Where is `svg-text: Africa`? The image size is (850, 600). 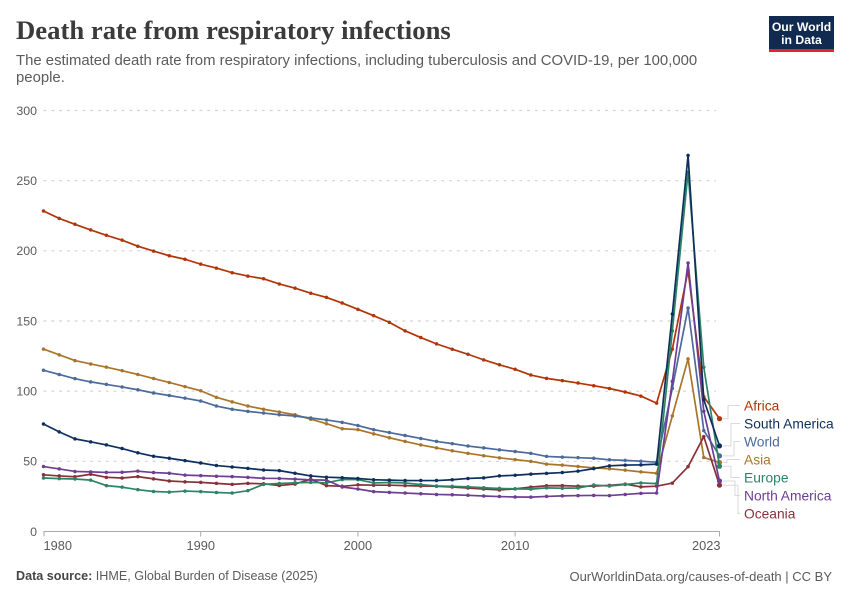 svg-text: Africa is located at coordinates (762, 406).